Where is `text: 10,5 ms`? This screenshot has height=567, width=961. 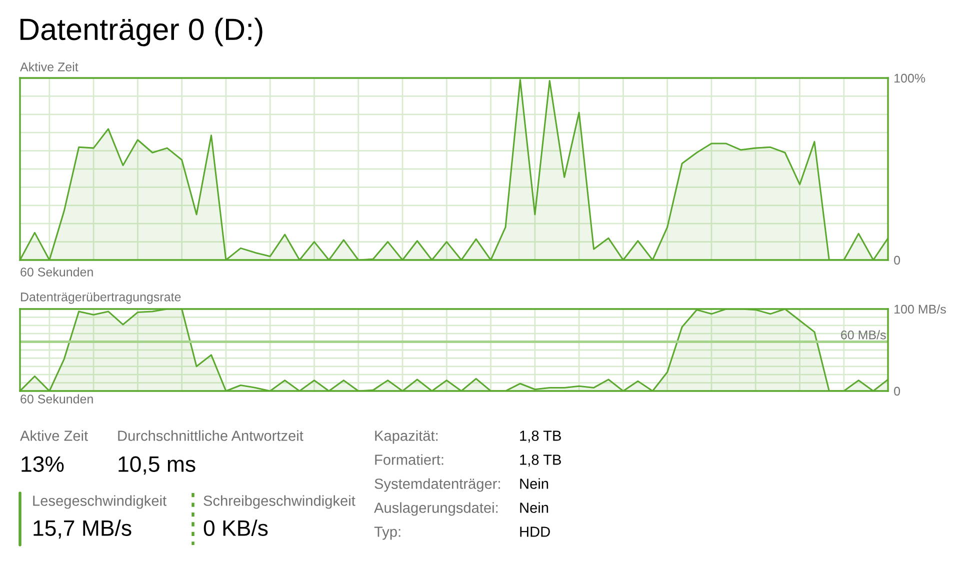 text: 10,5 ms is located at coordinates (157, 465).